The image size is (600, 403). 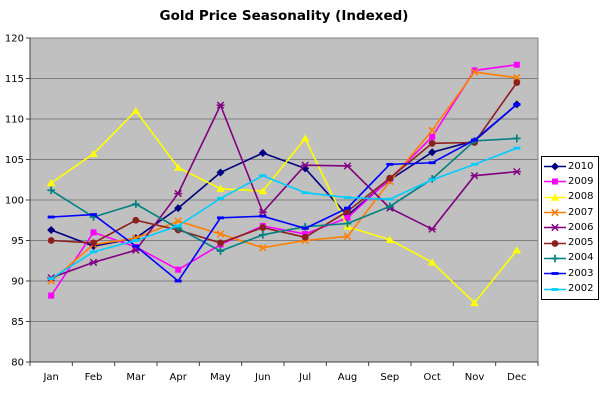 I want to click on legend-swatch-dash-icon, so click(x=555, y=289).